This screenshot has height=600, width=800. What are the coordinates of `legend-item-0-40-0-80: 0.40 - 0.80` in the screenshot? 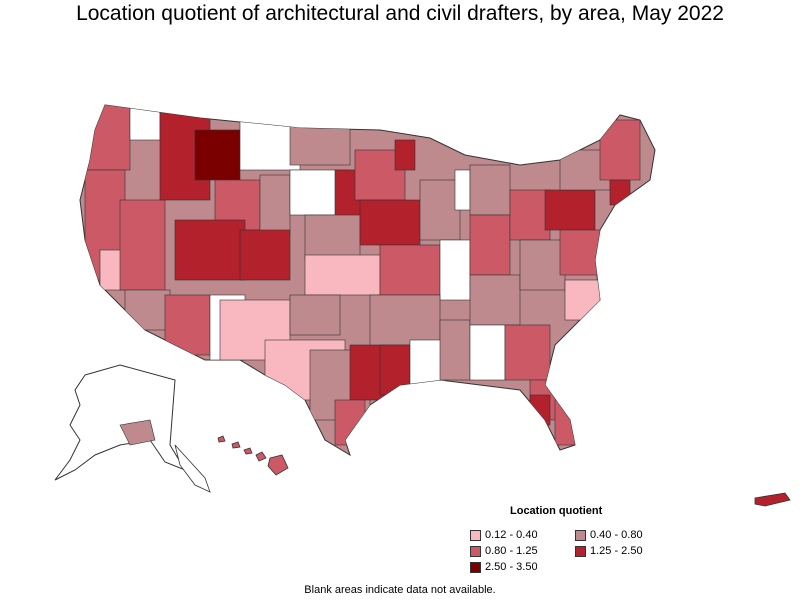 It's located at (609, 535).